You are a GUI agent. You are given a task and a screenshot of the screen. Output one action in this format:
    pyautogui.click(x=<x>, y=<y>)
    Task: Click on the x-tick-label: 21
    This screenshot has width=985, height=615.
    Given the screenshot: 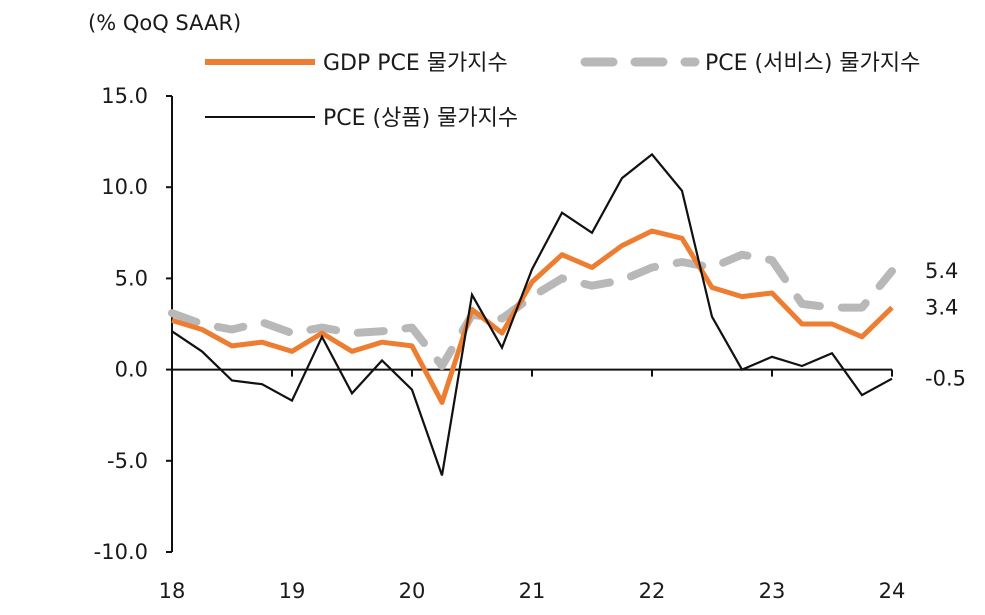 What is the action you would take?
    pyautogui.click(x=532, y=591)
    